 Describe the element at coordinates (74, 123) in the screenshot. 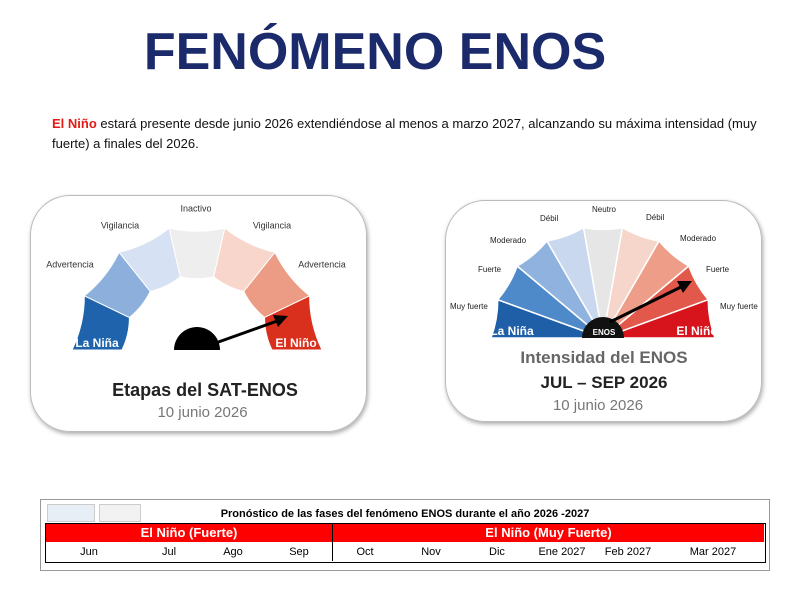

I see `highlight: El Niño` at that location.